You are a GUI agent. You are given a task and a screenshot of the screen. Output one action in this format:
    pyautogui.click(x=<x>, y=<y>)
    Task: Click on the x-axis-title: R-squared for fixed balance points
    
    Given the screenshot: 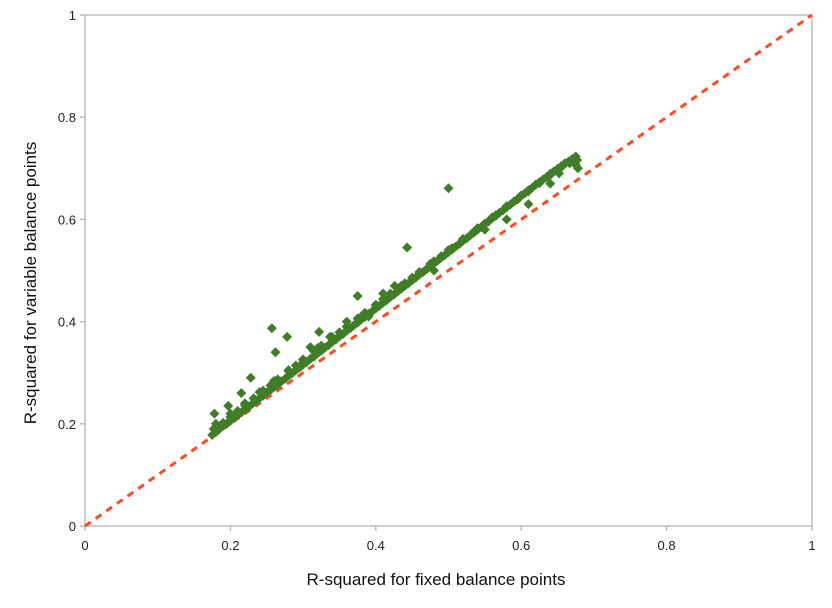 What is the action you would take?
    pyautogui.click(x=436, y=579)
    